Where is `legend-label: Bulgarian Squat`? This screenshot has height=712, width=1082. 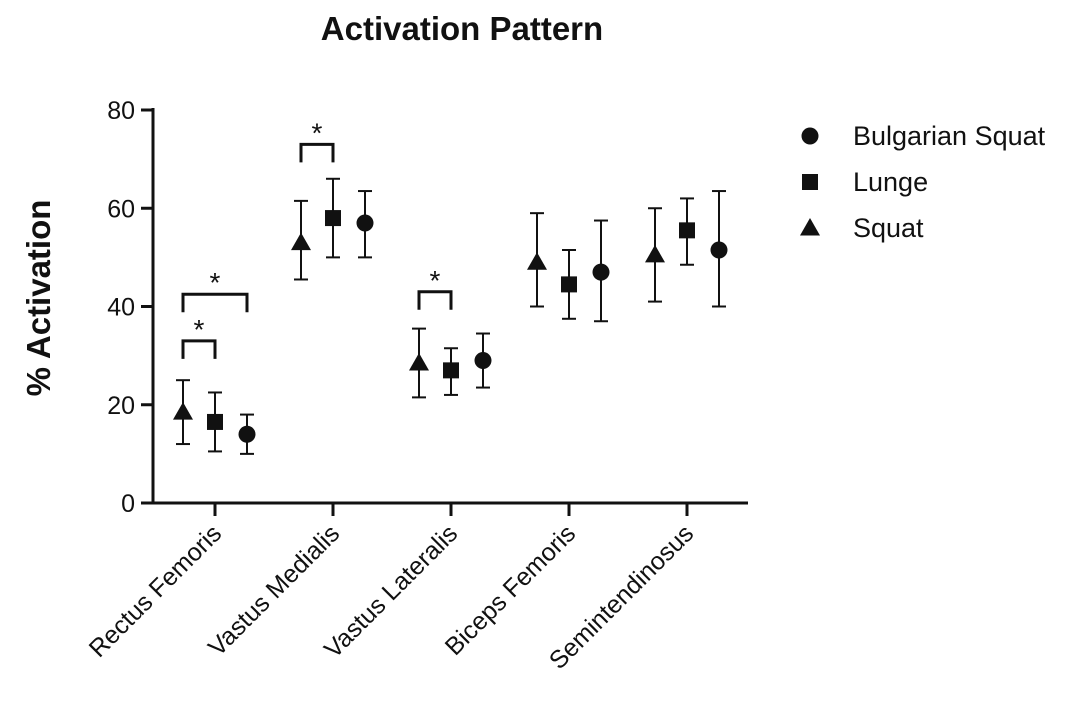 legend-label: Bulgarian Squat is located at coordinates (949, 136).